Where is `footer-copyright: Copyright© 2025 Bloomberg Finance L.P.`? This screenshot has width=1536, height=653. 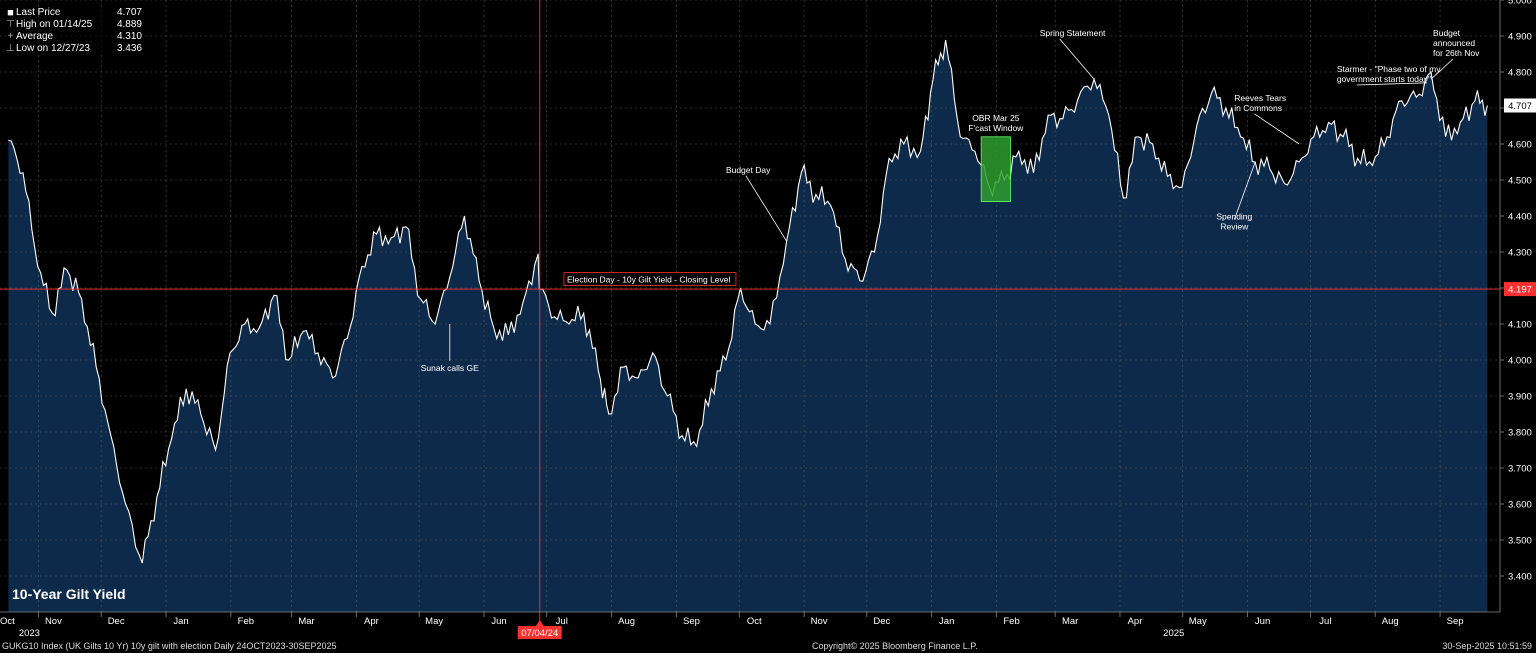 footer-copyright: Copyright© 2025 Bloomberg Finance L.P. is located at coordinates (895, 646).